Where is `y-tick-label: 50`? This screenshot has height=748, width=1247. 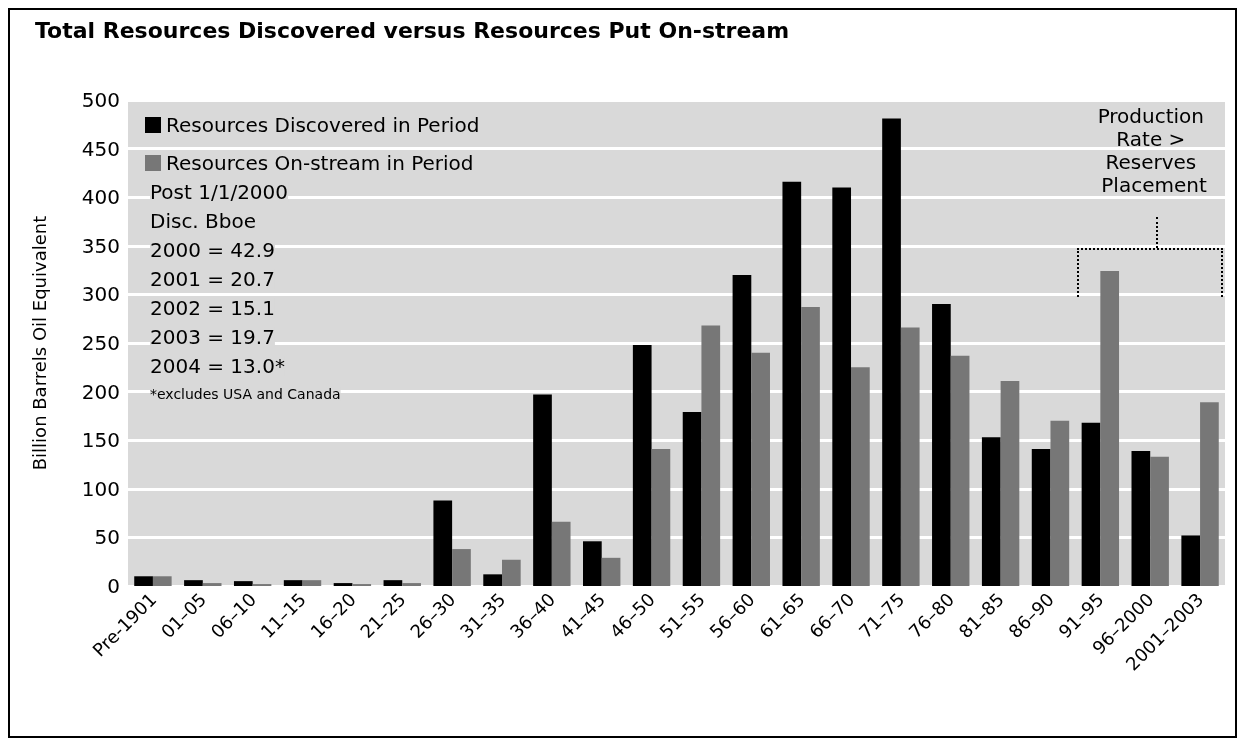 y-tick-label: 50 is located at coordinates (107, 537).